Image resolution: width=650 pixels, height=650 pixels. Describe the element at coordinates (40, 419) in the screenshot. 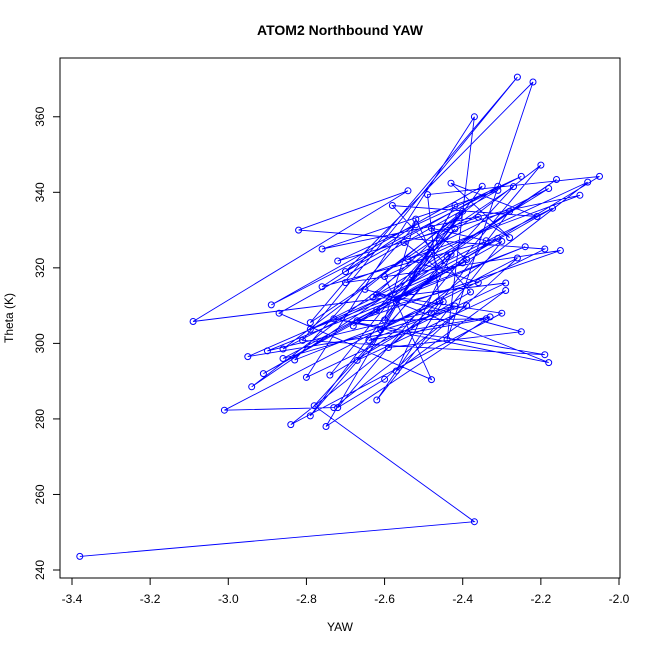

I see `y-tick-label: 280` at that location.